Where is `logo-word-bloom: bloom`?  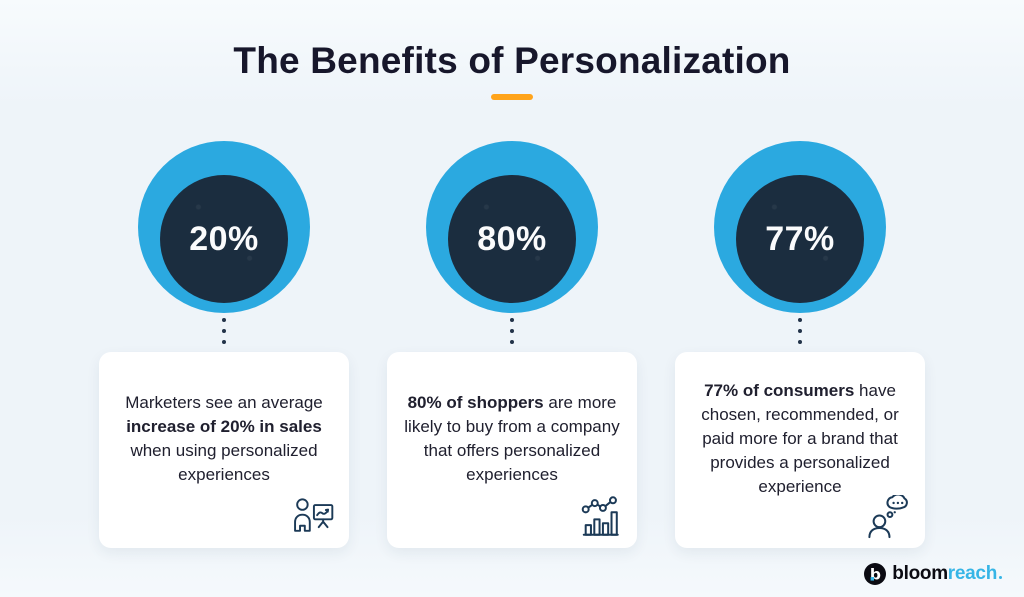 logo-word-bloom: bloom is located at coordinates (920, 573).